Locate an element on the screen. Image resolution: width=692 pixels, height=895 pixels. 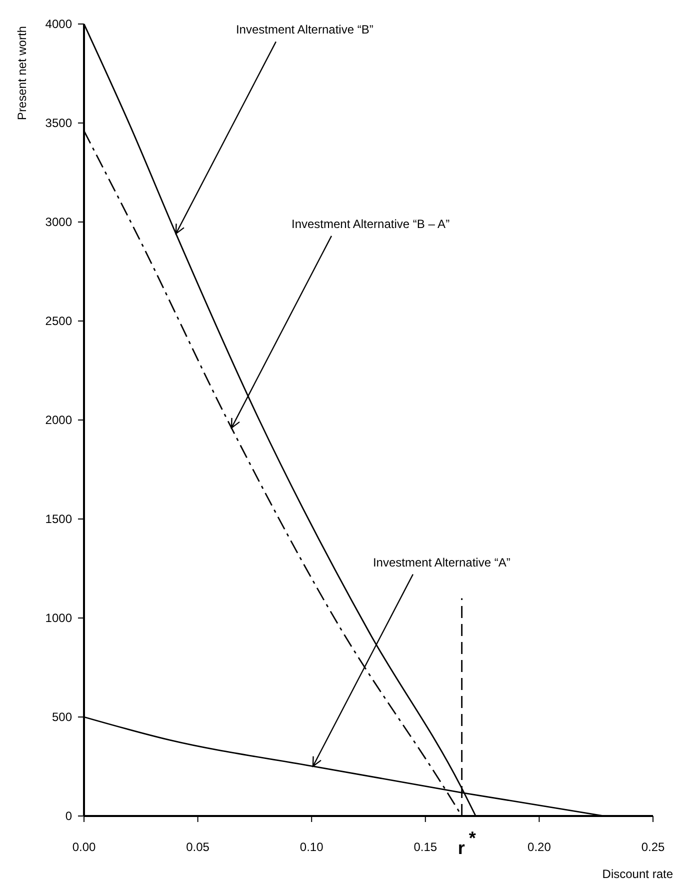
y-tick-label: 3500 is located at coordinates (58, 123).